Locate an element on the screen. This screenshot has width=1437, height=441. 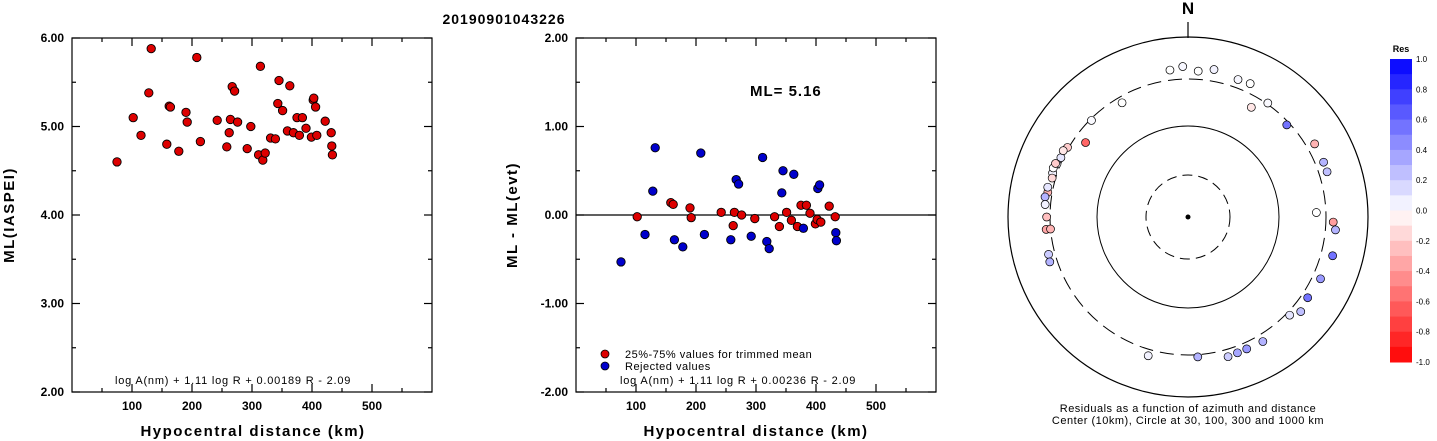
residual-x-tick-label: 400 is located at coordinates (816, 406).